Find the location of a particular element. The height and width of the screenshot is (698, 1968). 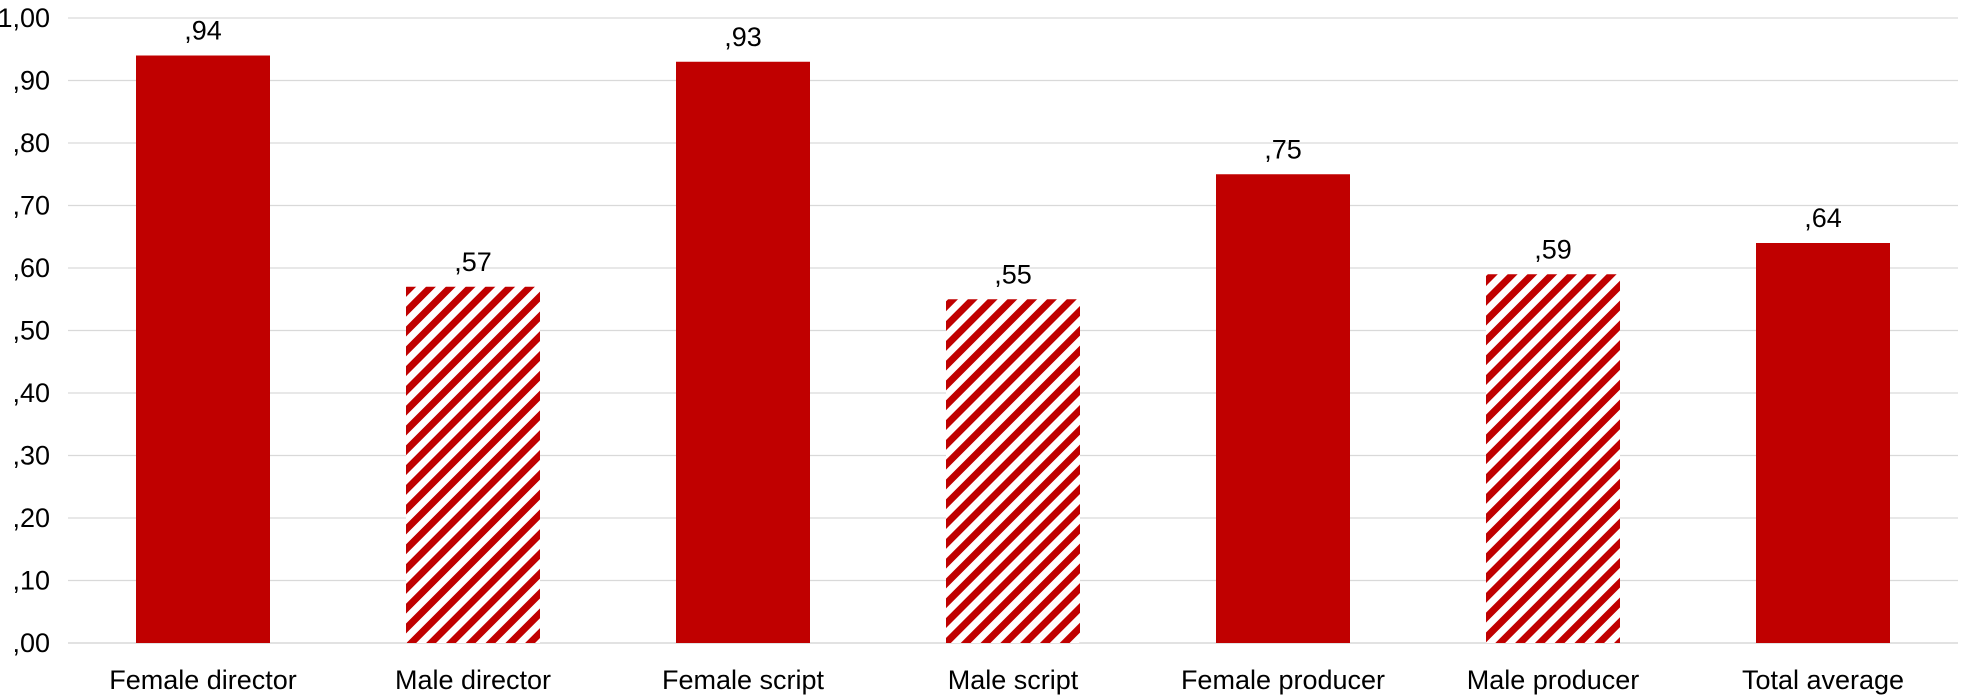

bar-female-script is located at coordinates (743, 352).